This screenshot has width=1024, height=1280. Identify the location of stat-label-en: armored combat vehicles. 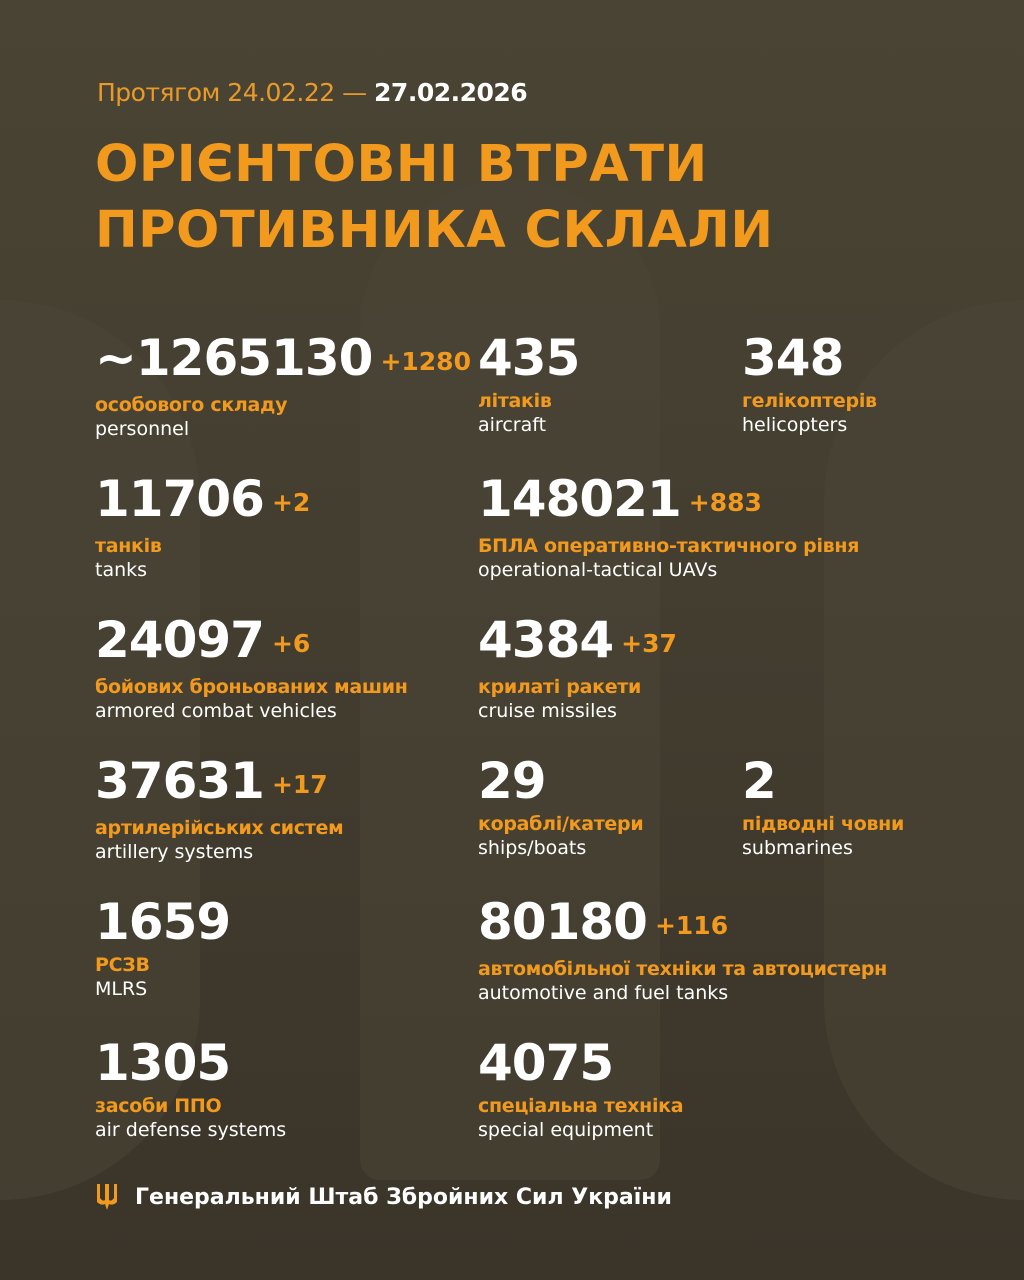
(216, 710).